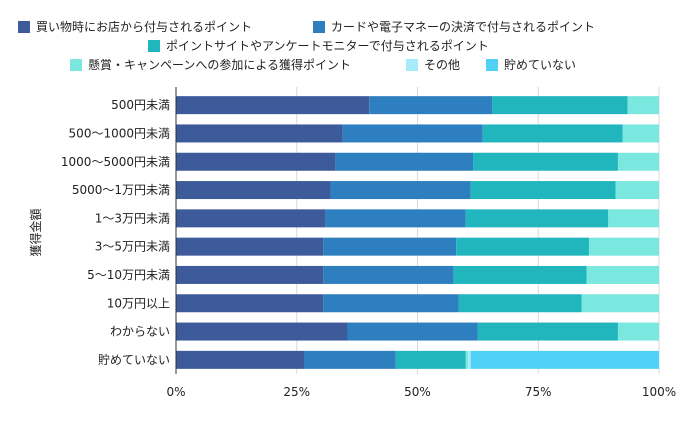 The height and width of the screenshot is (422, 680). What do you see at coordinates (132, 218) in the screenshot?
I see `category-label: 1〜3万円未満` at bounding box center [132, 218].